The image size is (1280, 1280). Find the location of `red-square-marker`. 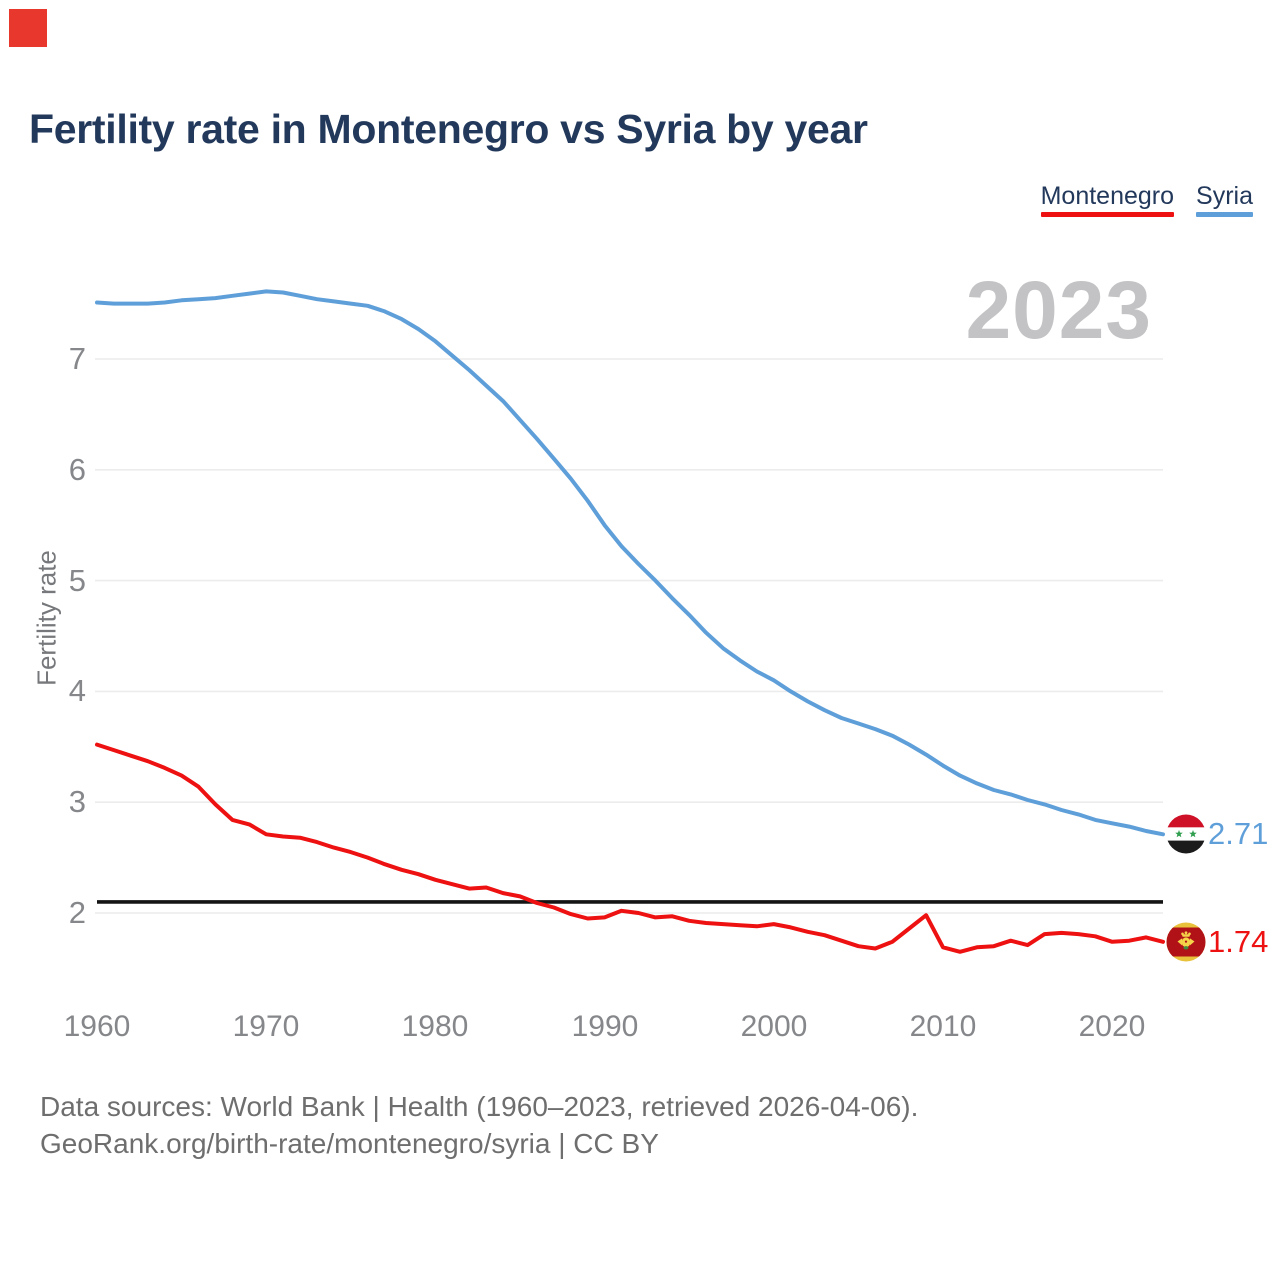

red-square-marker is located at coordinates (28, 28).